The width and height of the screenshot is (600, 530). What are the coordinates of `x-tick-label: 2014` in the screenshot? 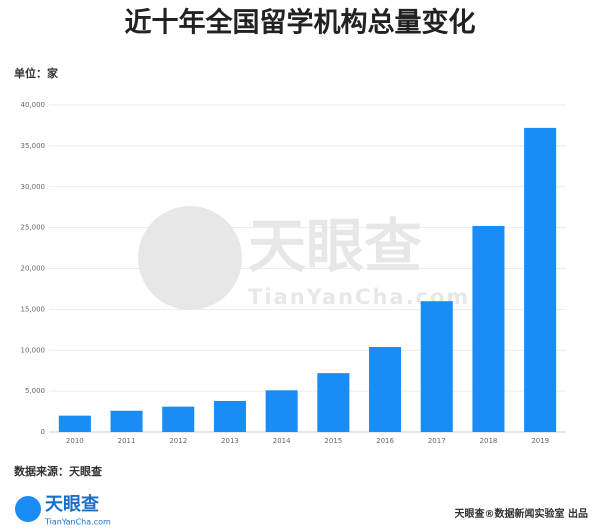 It's located at (282, 441).